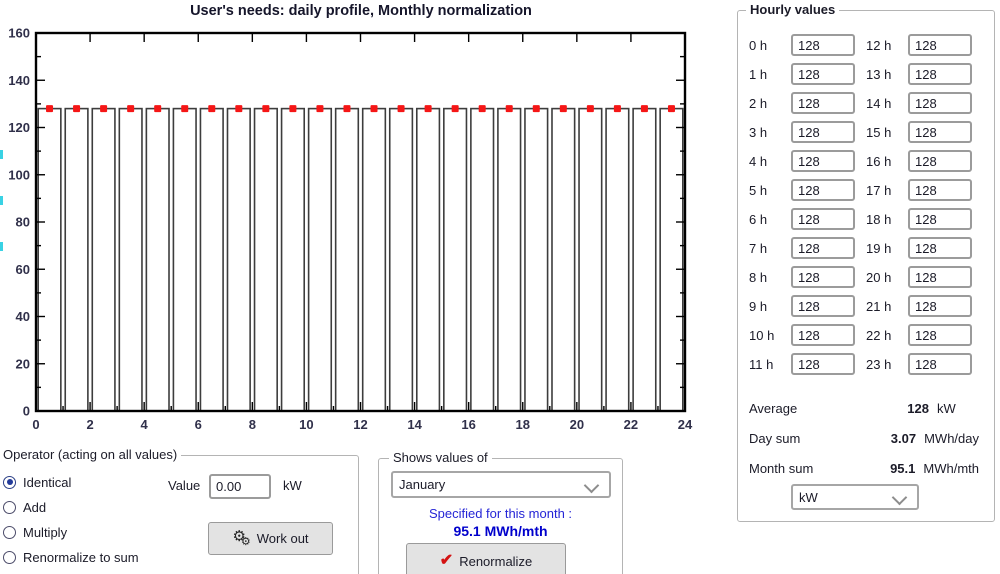  I want to click on hourly-values-title: Hourly values, so click(793, 9).